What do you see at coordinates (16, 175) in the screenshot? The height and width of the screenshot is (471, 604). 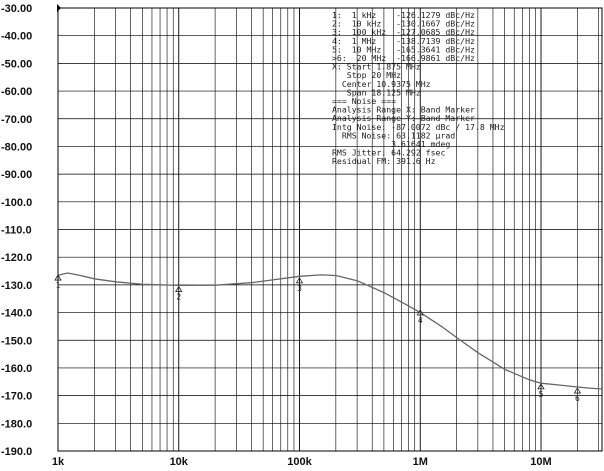 I see `y-tick-label: -90.00` at bounding box center [16, 175].